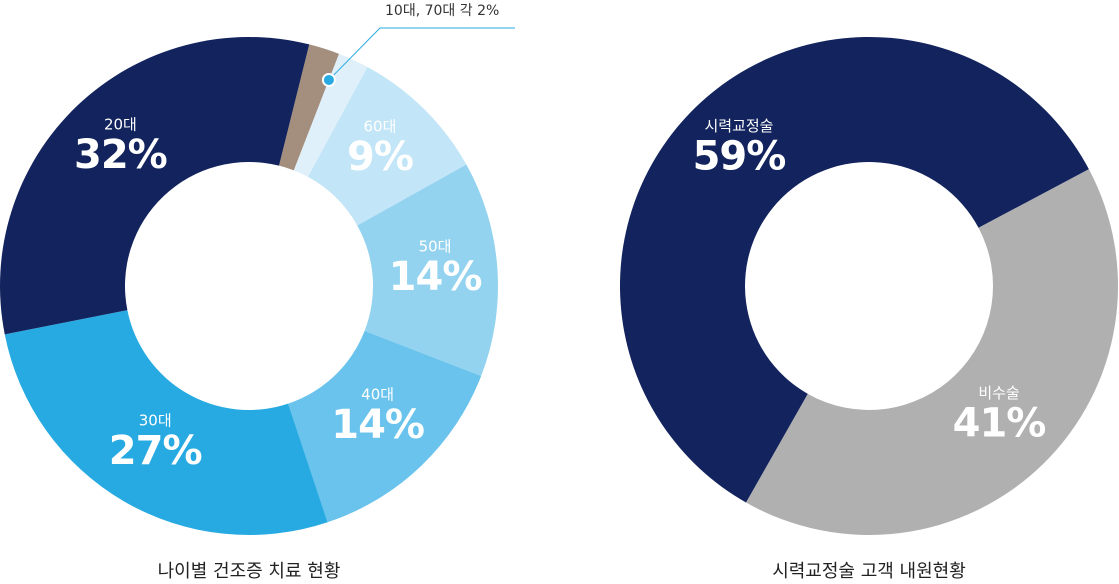  Describe the element at coordinates (435, 246) in the screenshot. I see `segment-category: 50대` at that location.